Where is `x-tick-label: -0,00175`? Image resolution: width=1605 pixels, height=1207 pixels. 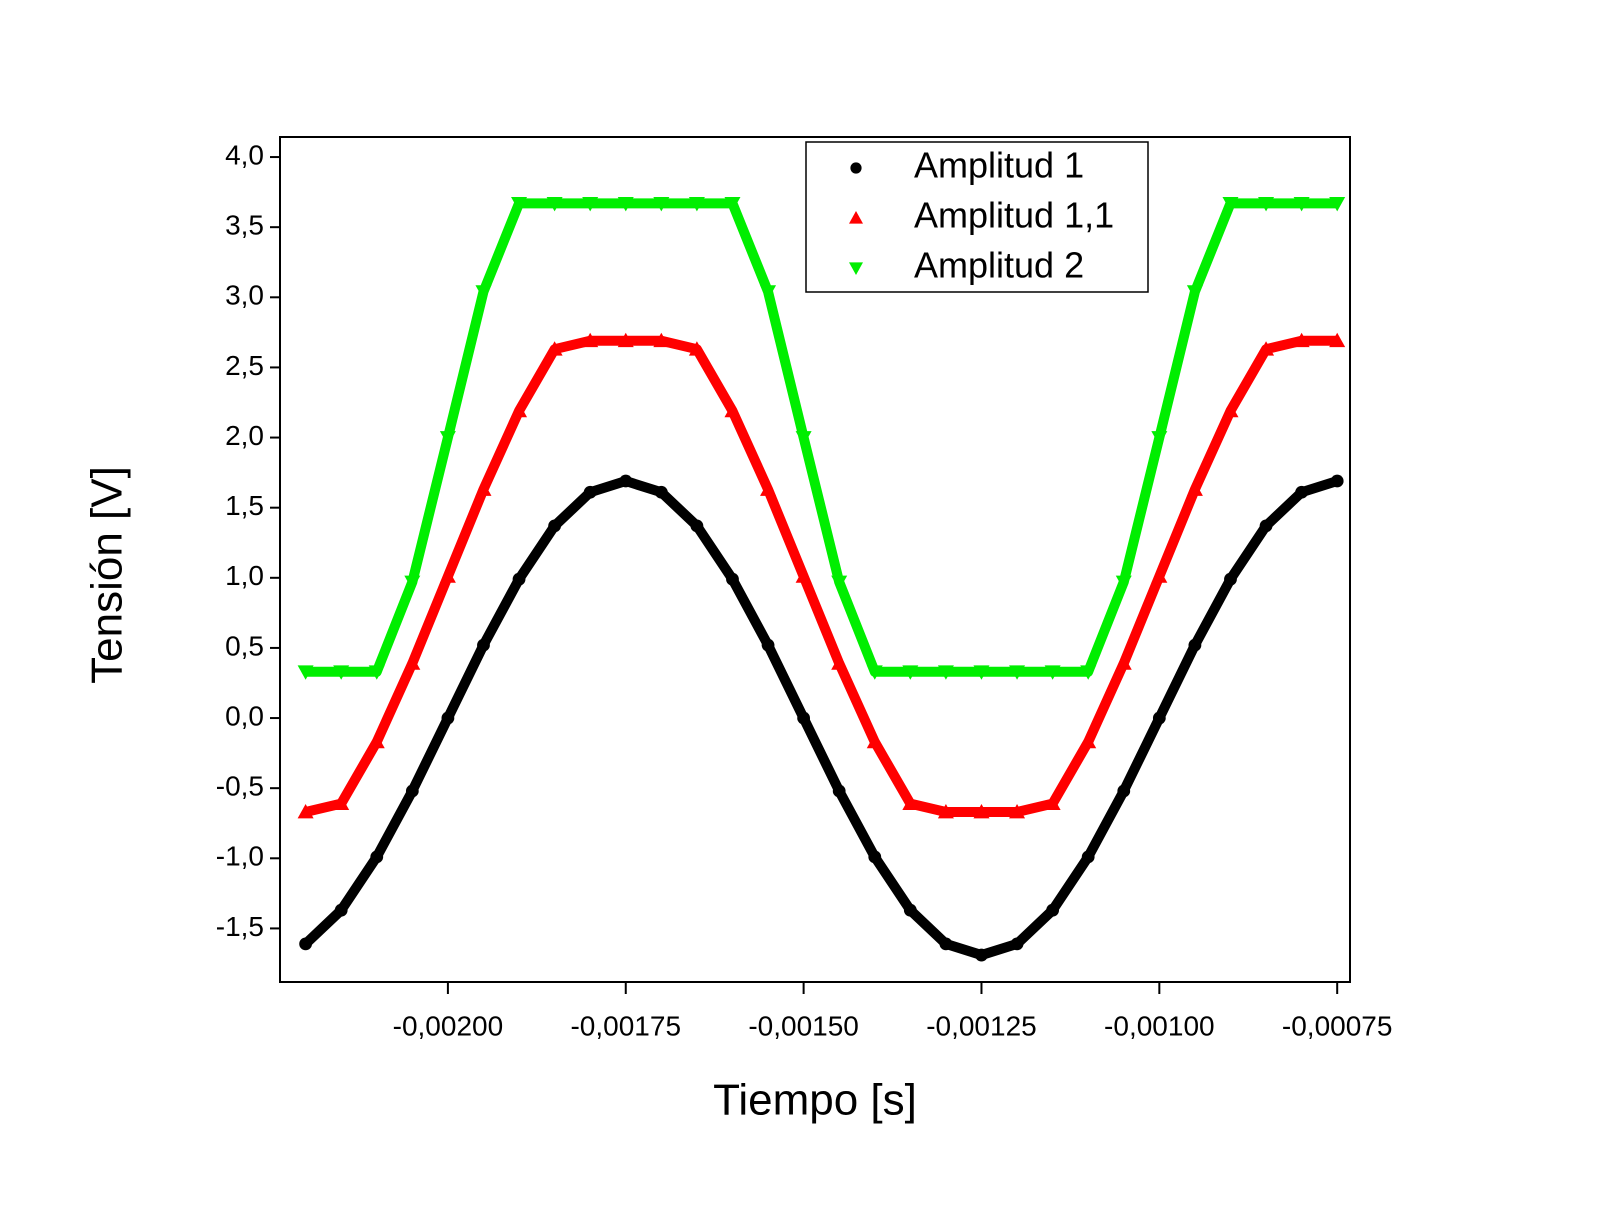
x-tick-label: -0,00175 is located at coordinates (625, 1025).